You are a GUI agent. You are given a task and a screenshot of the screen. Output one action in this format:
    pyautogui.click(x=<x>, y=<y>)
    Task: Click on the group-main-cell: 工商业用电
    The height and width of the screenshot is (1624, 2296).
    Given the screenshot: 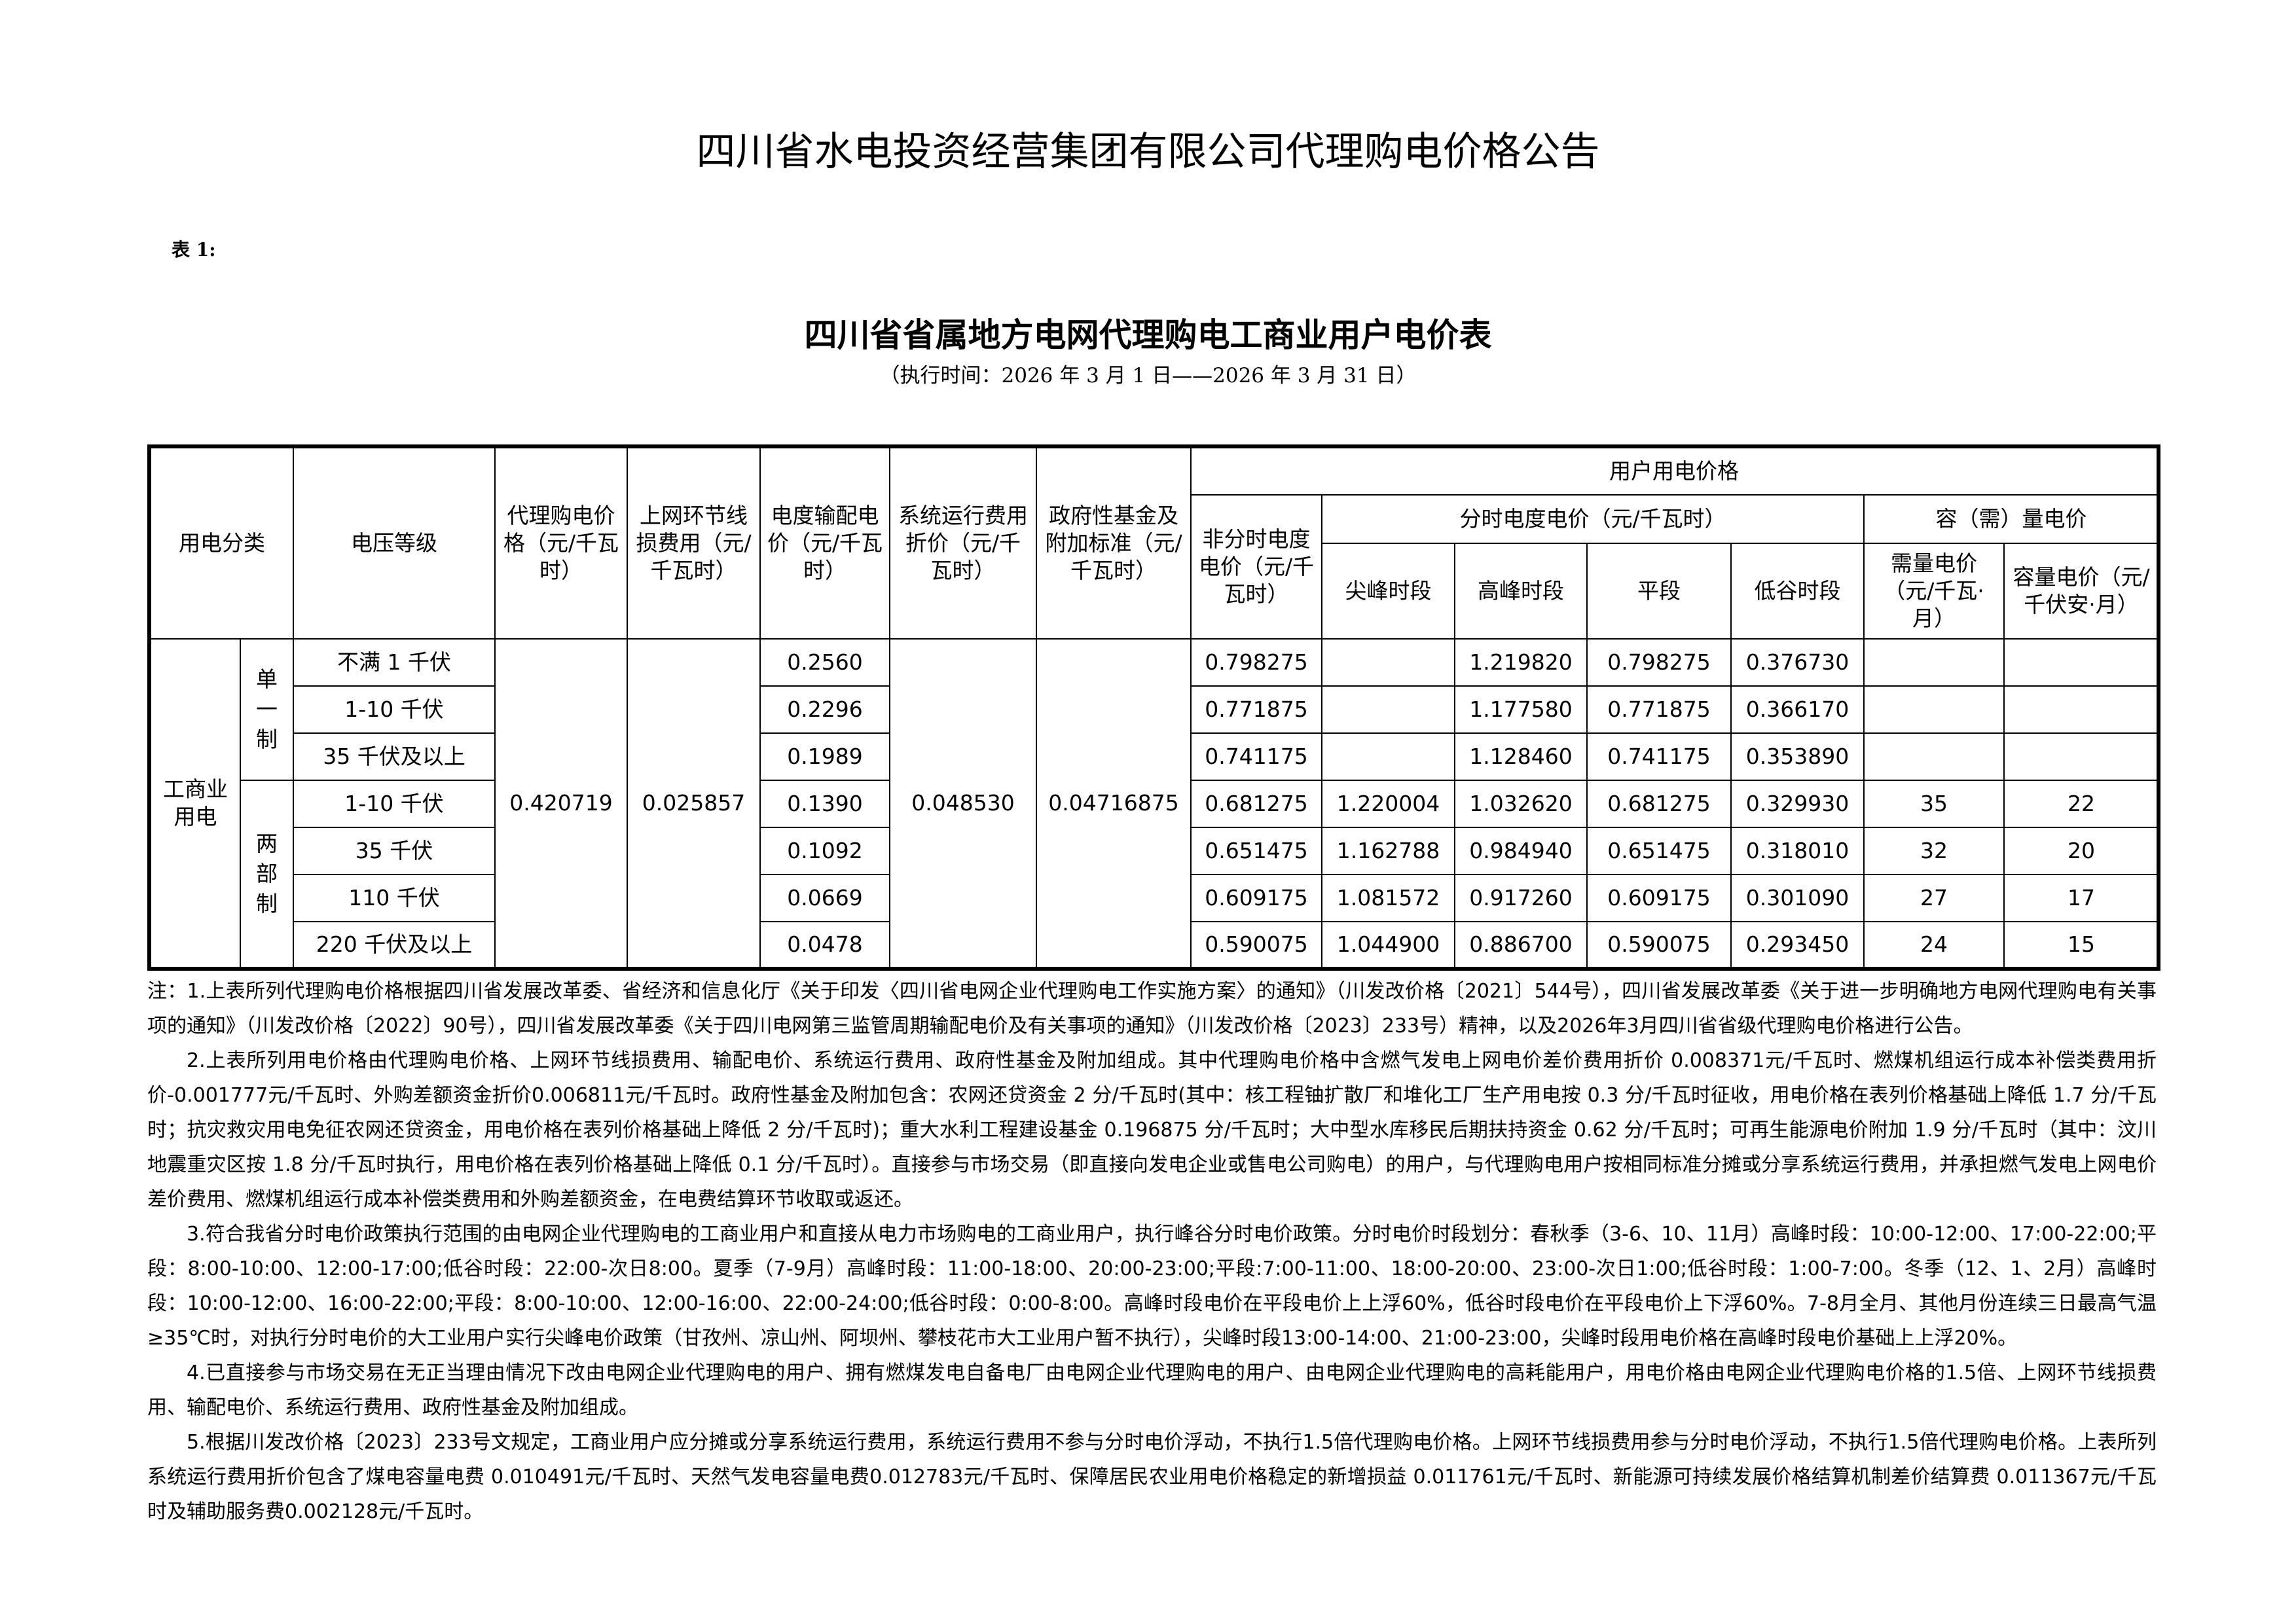 What is the action you would take?
    pyautogui.click(x=195, y=803)
    